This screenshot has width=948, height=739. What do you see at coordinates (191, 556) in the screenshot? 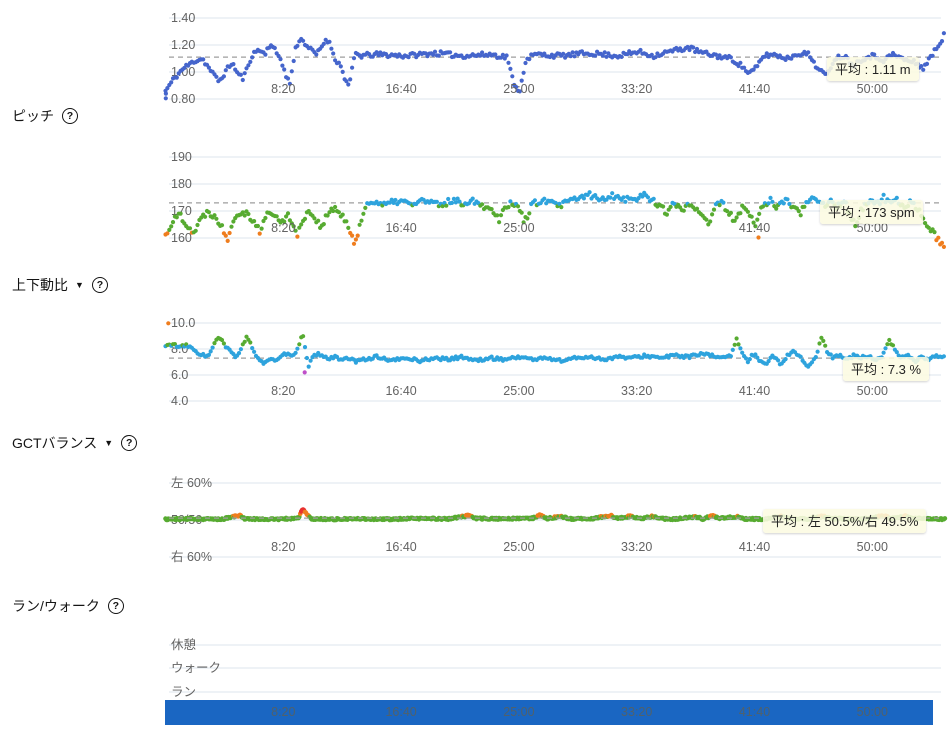
I see `svg-text: 右 60%` at bounding box center [191, 556].